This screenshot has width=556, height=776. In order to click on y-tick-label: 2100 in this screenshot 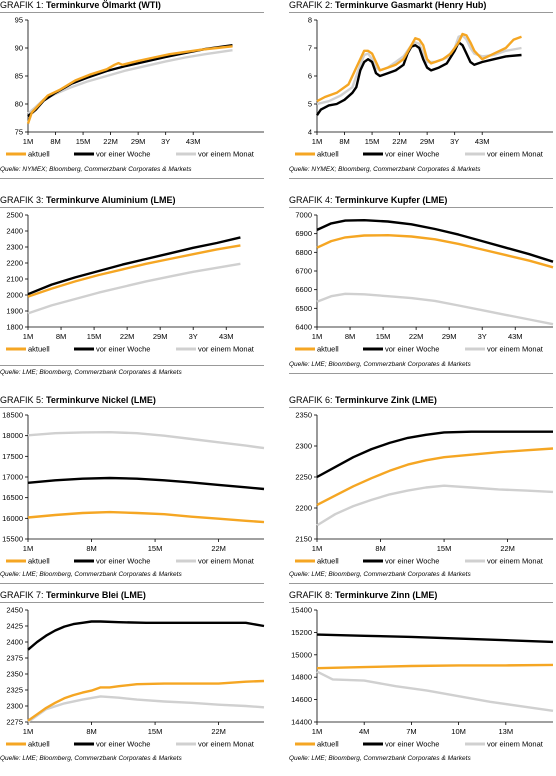, I will do `click(14, 279)`.